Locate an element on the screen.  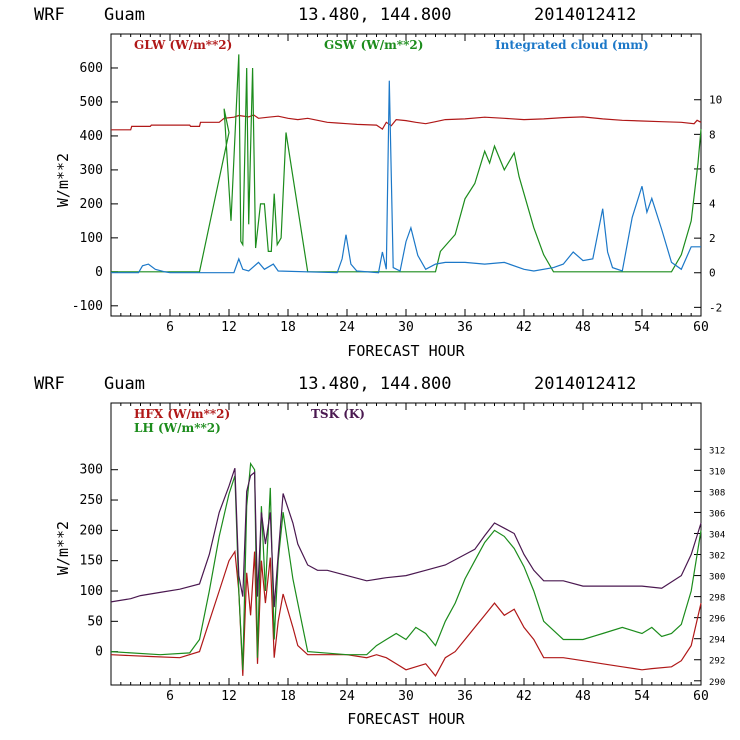
y-tick-label: 500 is located at coordinates (91, 102).